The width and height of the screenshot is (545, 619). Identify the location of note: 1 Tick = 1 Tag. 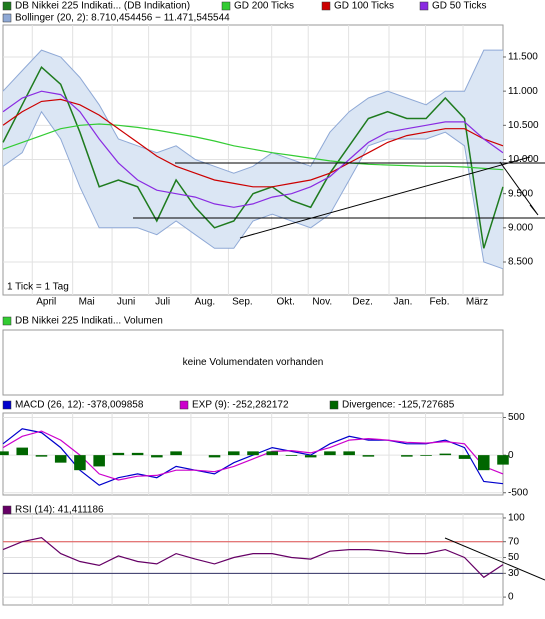
(38, 287).